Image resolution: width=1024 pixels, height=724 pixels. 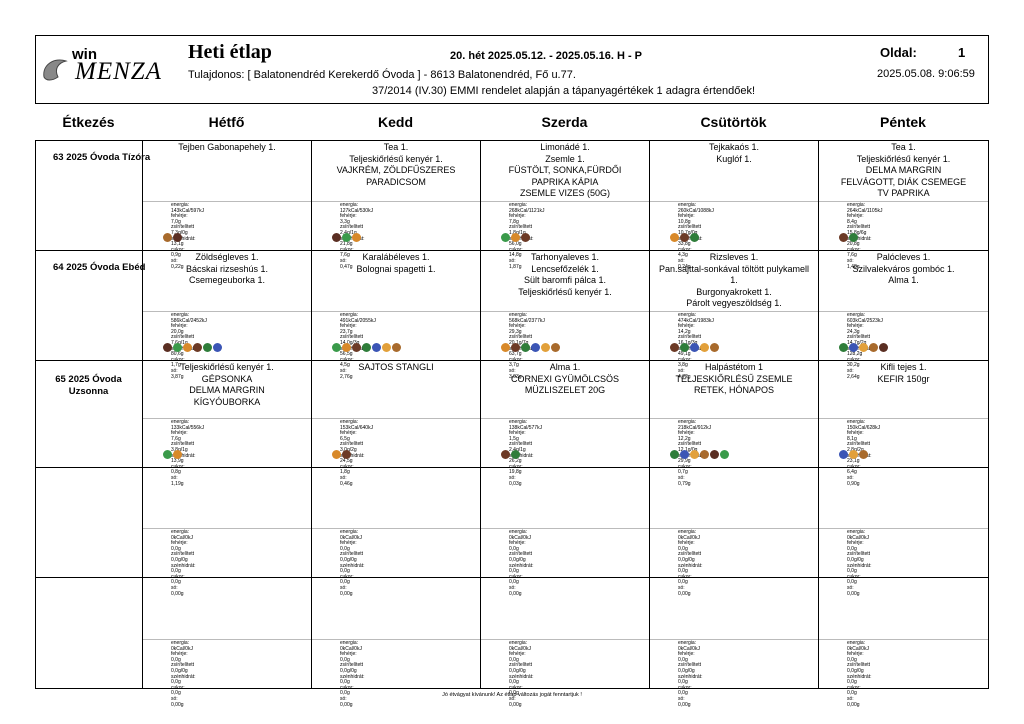 I want to click on nutrition-value: 13,1g, so click(x=177, y=244).